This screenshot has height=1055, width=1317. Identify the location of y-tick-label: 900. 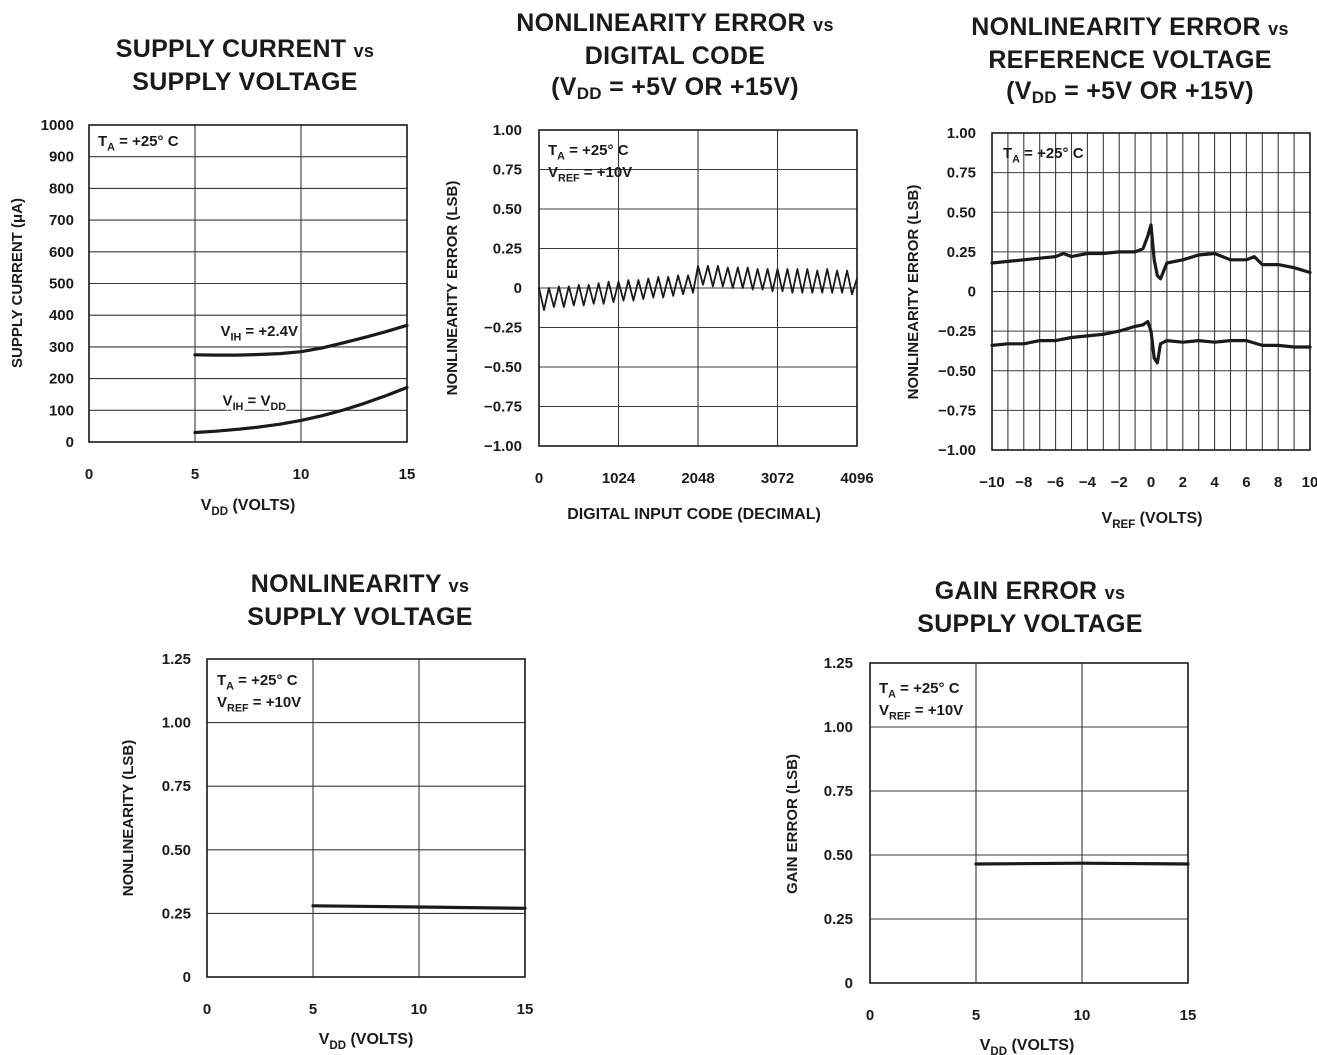
(61, 157).